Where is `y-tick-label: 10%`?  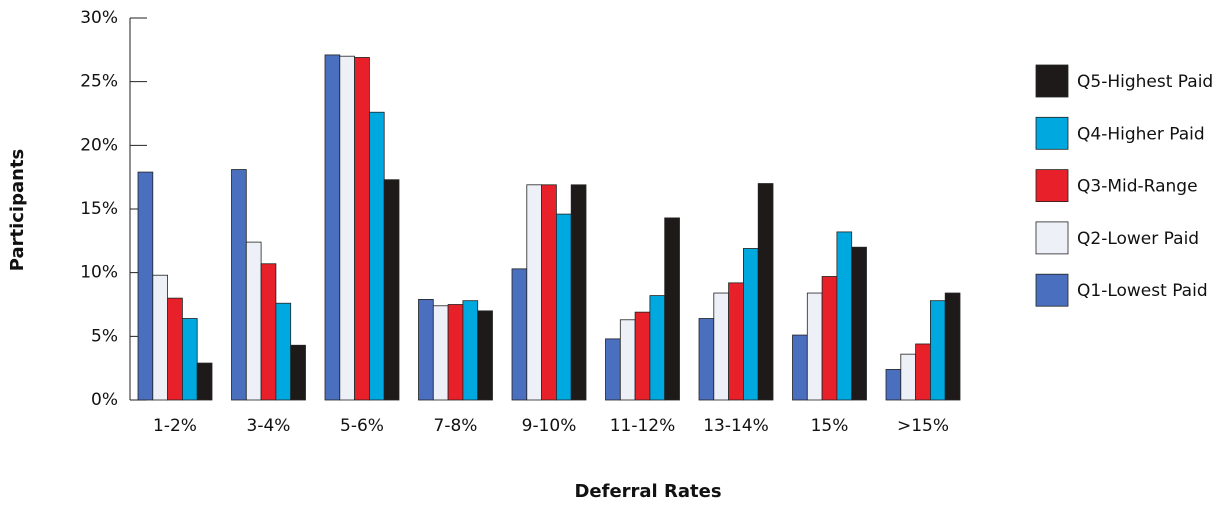
y-tick-label: 10% is located at coordinates (99, 273).